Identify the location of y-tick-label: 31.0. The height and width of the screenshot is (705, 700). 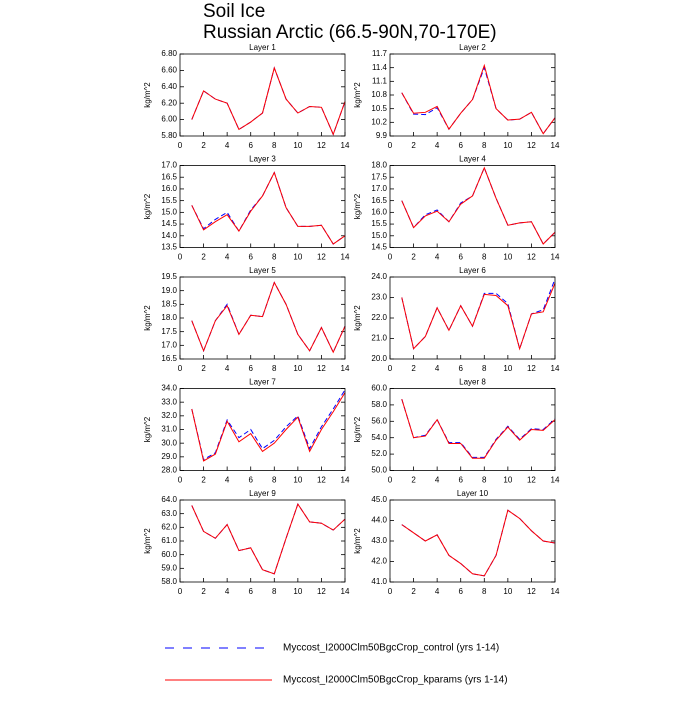
(169, 429).